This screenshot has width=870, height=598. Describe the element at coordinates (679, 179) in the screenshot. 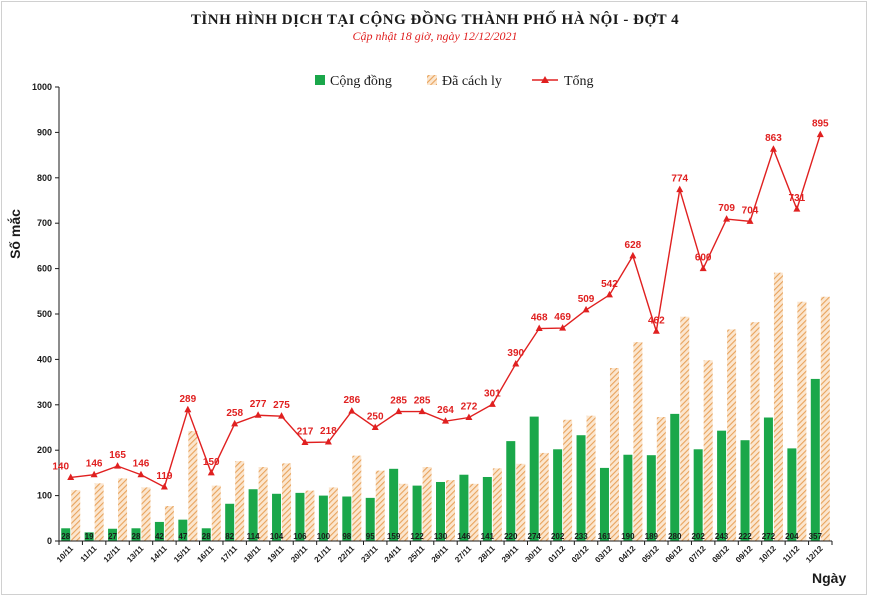

I see `total-value-label: 774` at that location.